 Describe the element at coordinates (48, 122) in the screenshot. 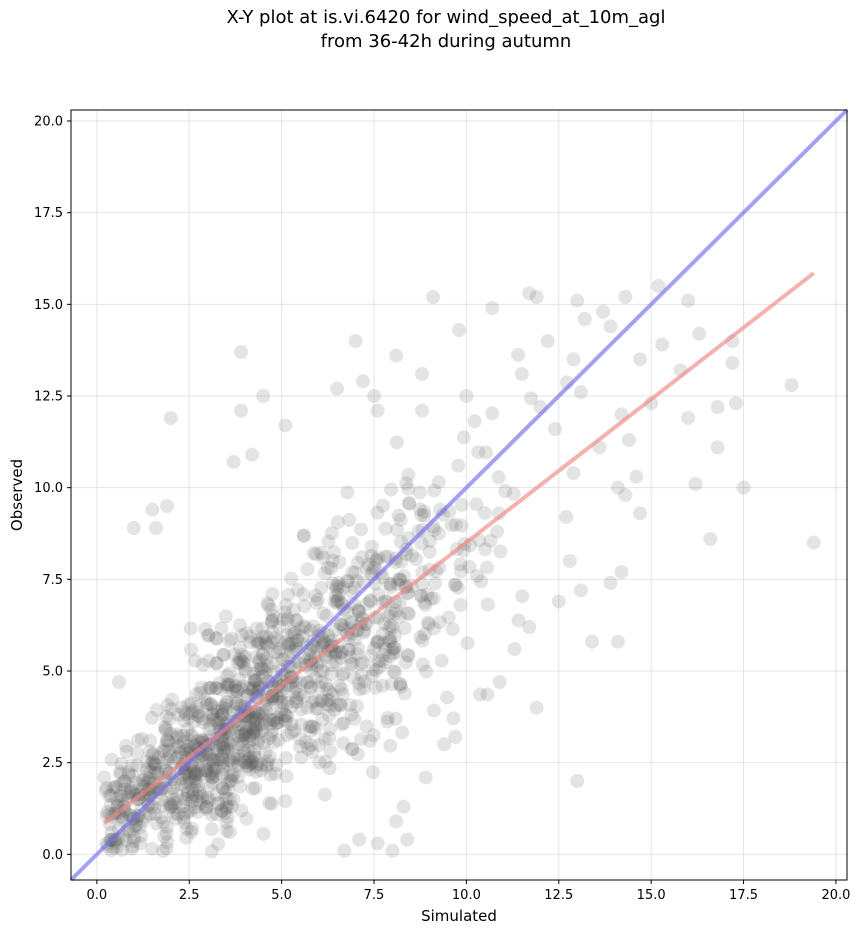

I see `y-tick-label: 20.0` at that location.